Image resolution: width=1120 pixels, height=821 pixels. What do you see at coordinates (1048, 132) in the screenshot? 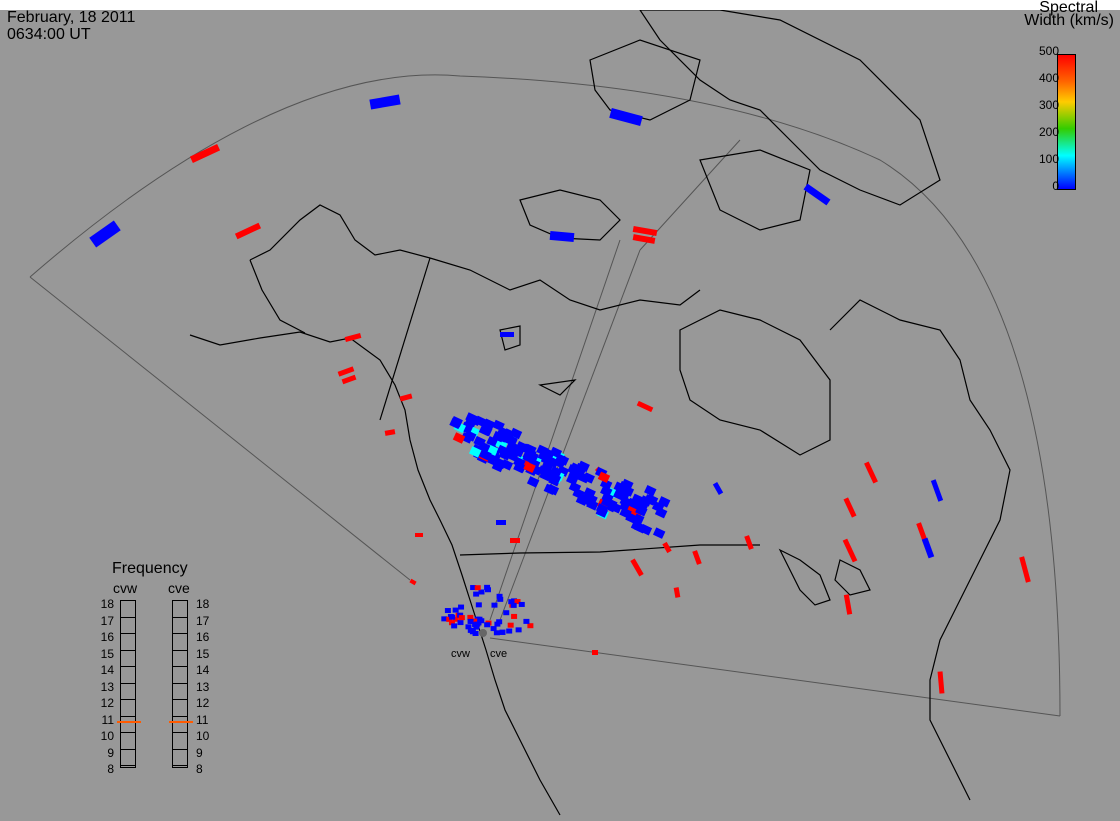
I see `colorbar-tick: 200` at bounding box center [1048, 132].